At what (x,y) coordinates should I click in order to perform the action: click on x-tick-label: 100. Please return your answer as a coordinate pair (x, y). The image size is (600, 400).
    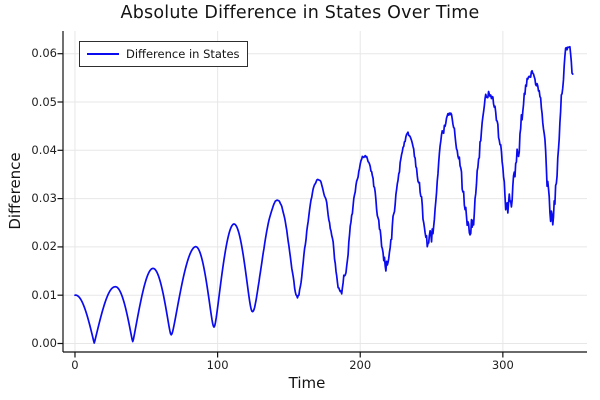
    Looking at the image, I should click on (217, 365).